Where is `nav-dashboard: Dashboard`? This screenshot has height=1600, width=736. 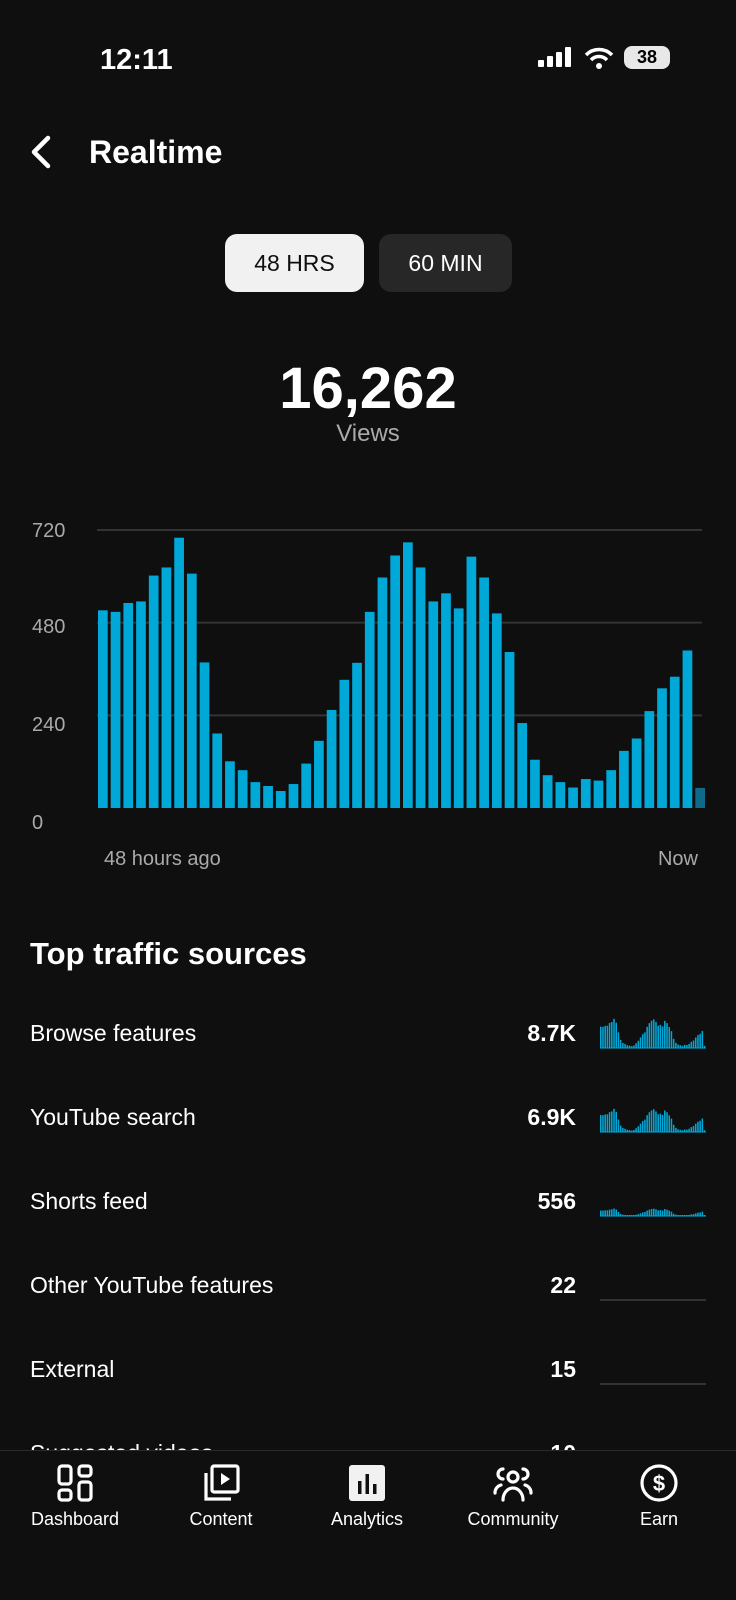 nav-dashboard: Dashboard is located at coordinates (75, 1496).